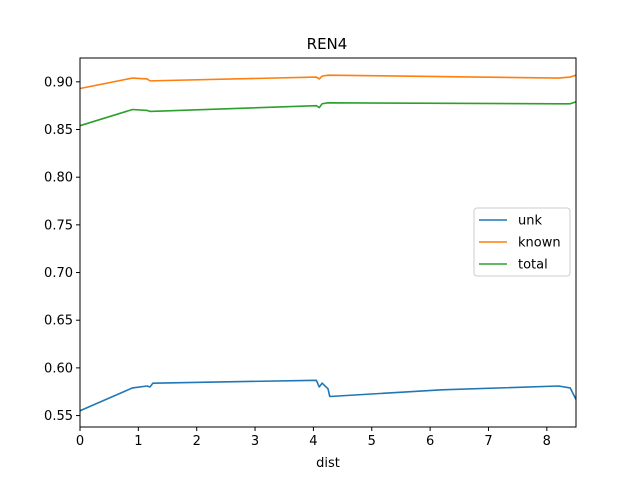 This screenshot has height=480, width=640. What do you see at coordinates (58, 225) in the screenshot?
I see `y-tick-label: 0.75` at bounding box center [58, 225].